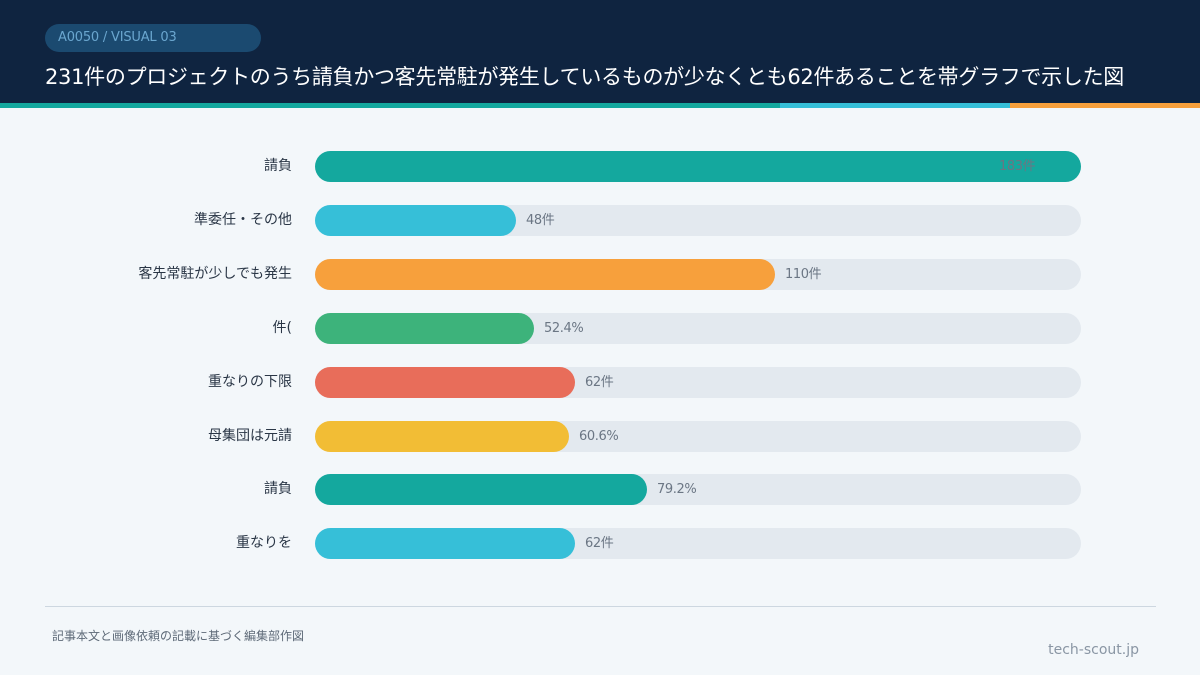 The width and height of the screenshot is (1200, 675). Describe the element at coordinates (390, 105) in the screenshot. I see `accent-stripe-teal` at that location.